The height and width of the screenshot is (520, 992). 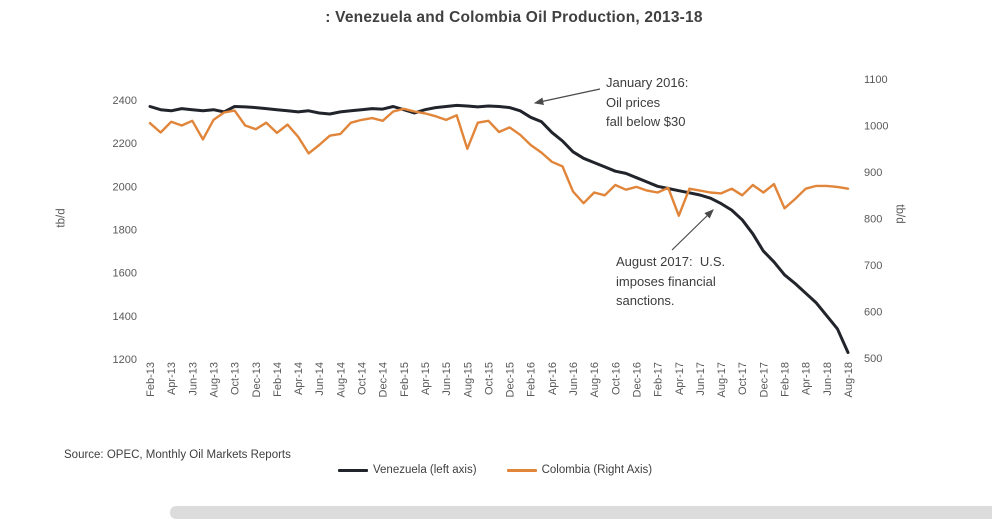 I want to click on x-axis-tick-label: Apr-16, so click(x=553, y=378).